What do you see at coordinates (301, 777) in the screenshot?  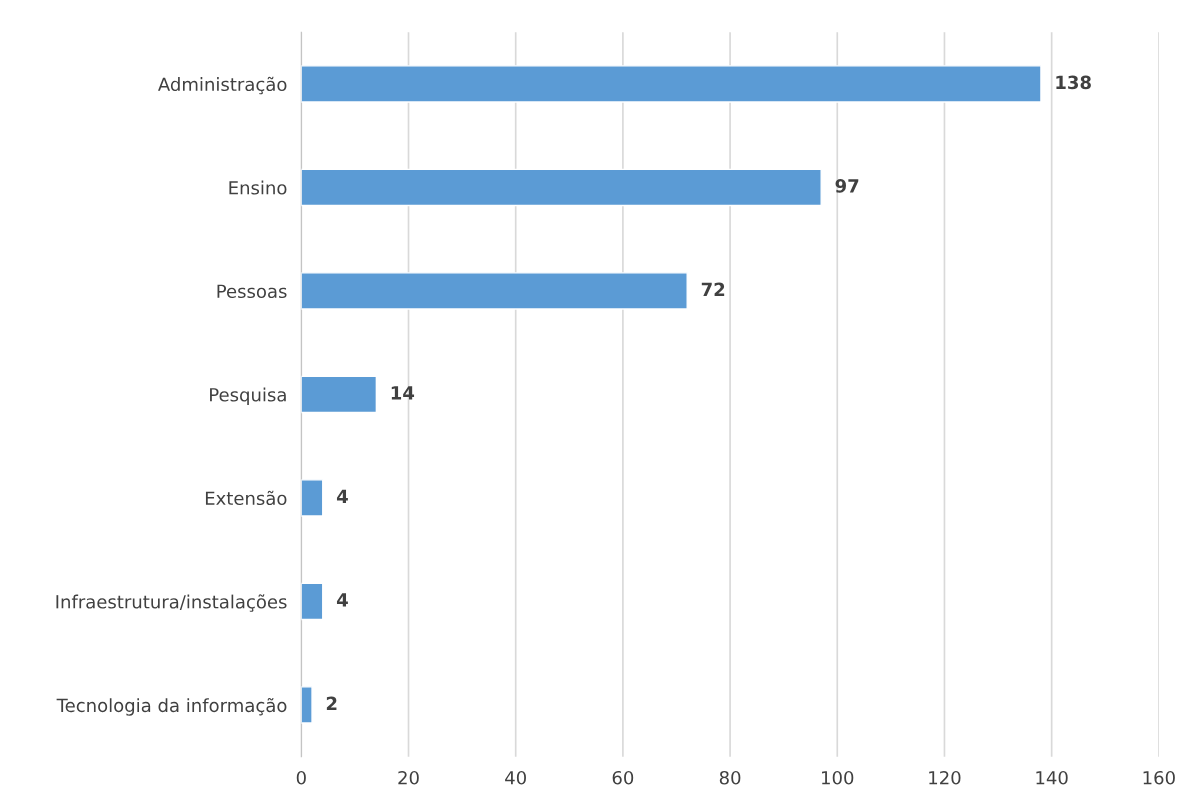 I see `x-tick-label: 0` at bounding box center [301, 777].